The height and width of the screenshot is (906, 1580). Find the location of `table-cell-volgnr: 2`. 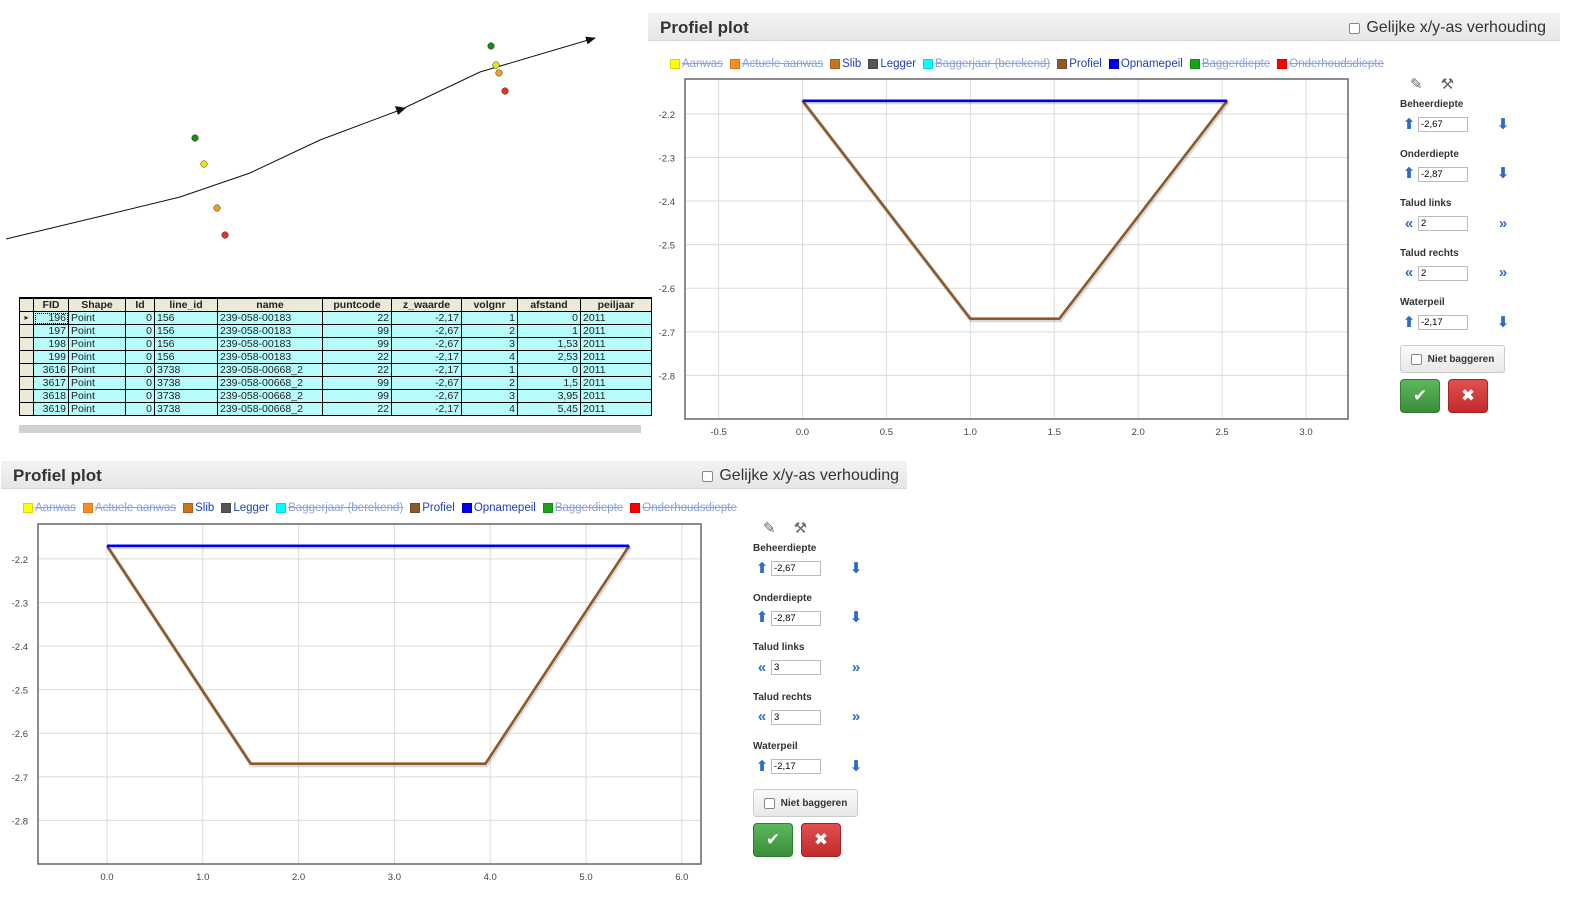

table-cell-volgnr: 2 is located at coordinates (489, 331).